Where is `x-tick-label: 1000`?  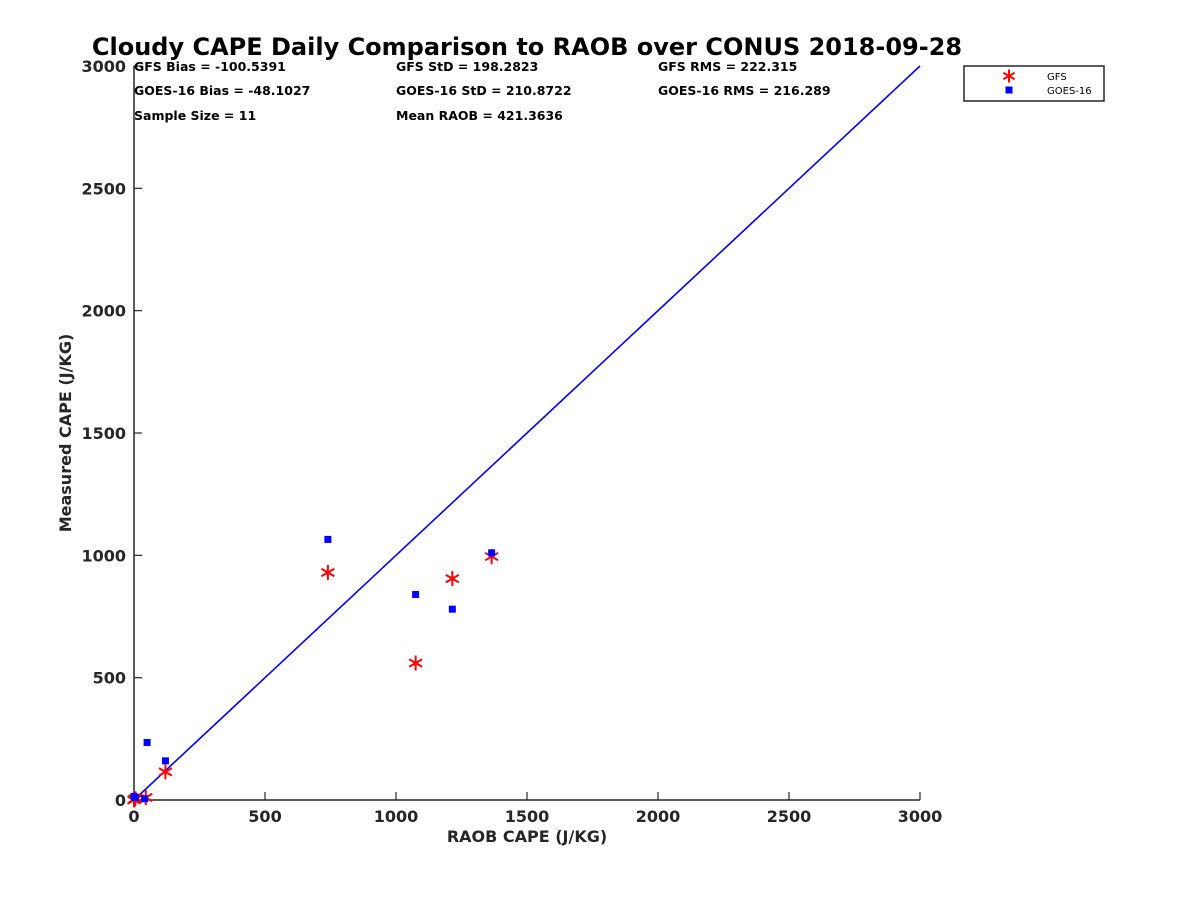
x-tick-label: 1000 is located at coordinates (396, 816).